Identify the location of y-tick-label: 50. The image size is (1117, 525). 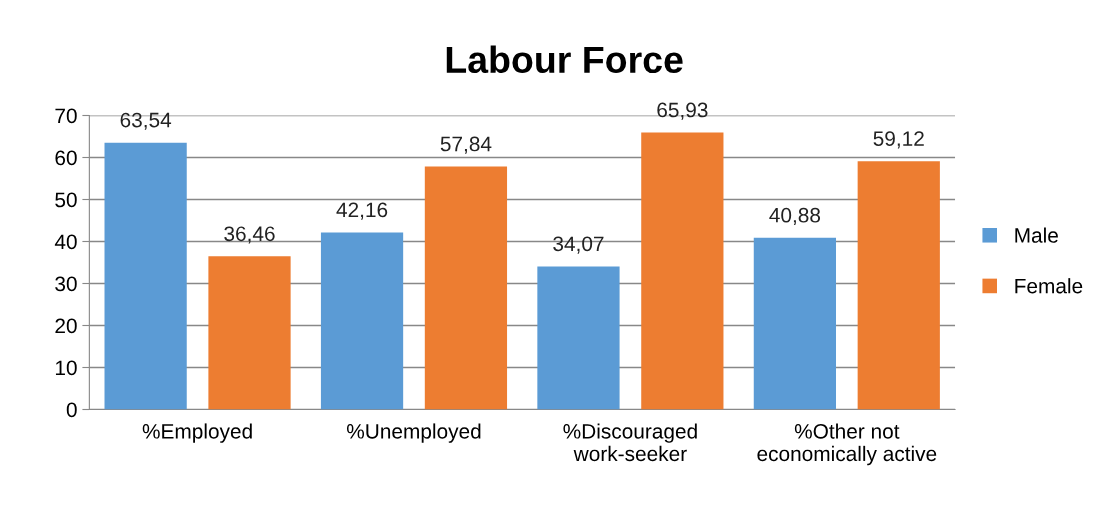
(66, 200).